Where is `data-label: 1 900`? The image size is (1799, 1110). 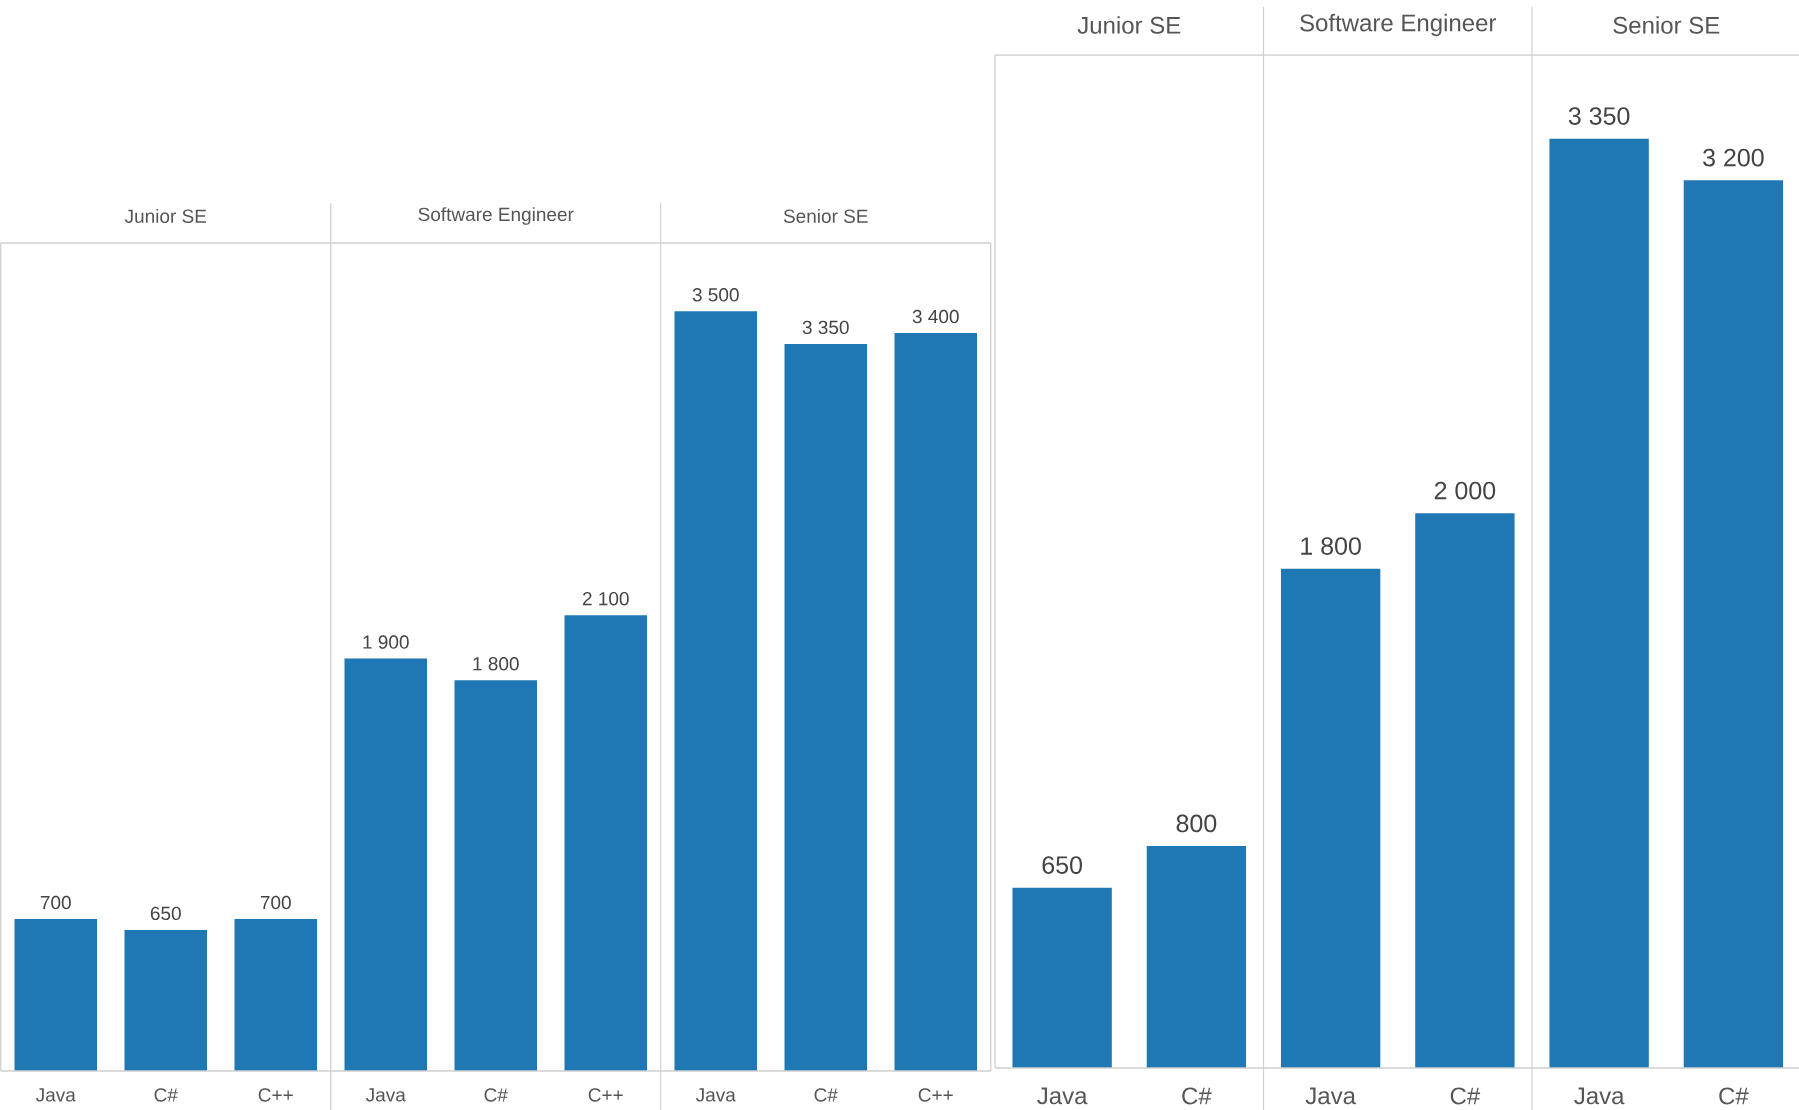 data-label: 1 900 is located at coordinates (386, 642).